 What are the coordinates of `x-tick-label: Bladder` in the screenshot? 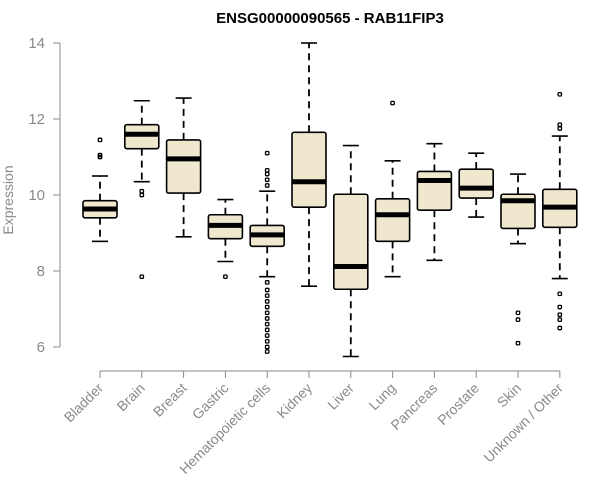 It's located at (84, 403).